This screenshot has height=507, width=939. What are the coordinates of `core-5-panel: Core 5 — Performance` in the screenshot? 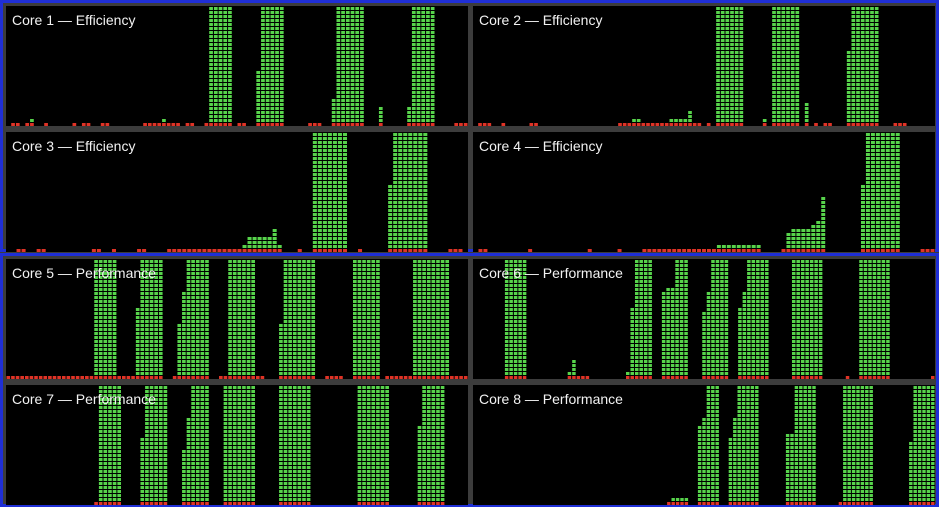 It's located at (237, 319).